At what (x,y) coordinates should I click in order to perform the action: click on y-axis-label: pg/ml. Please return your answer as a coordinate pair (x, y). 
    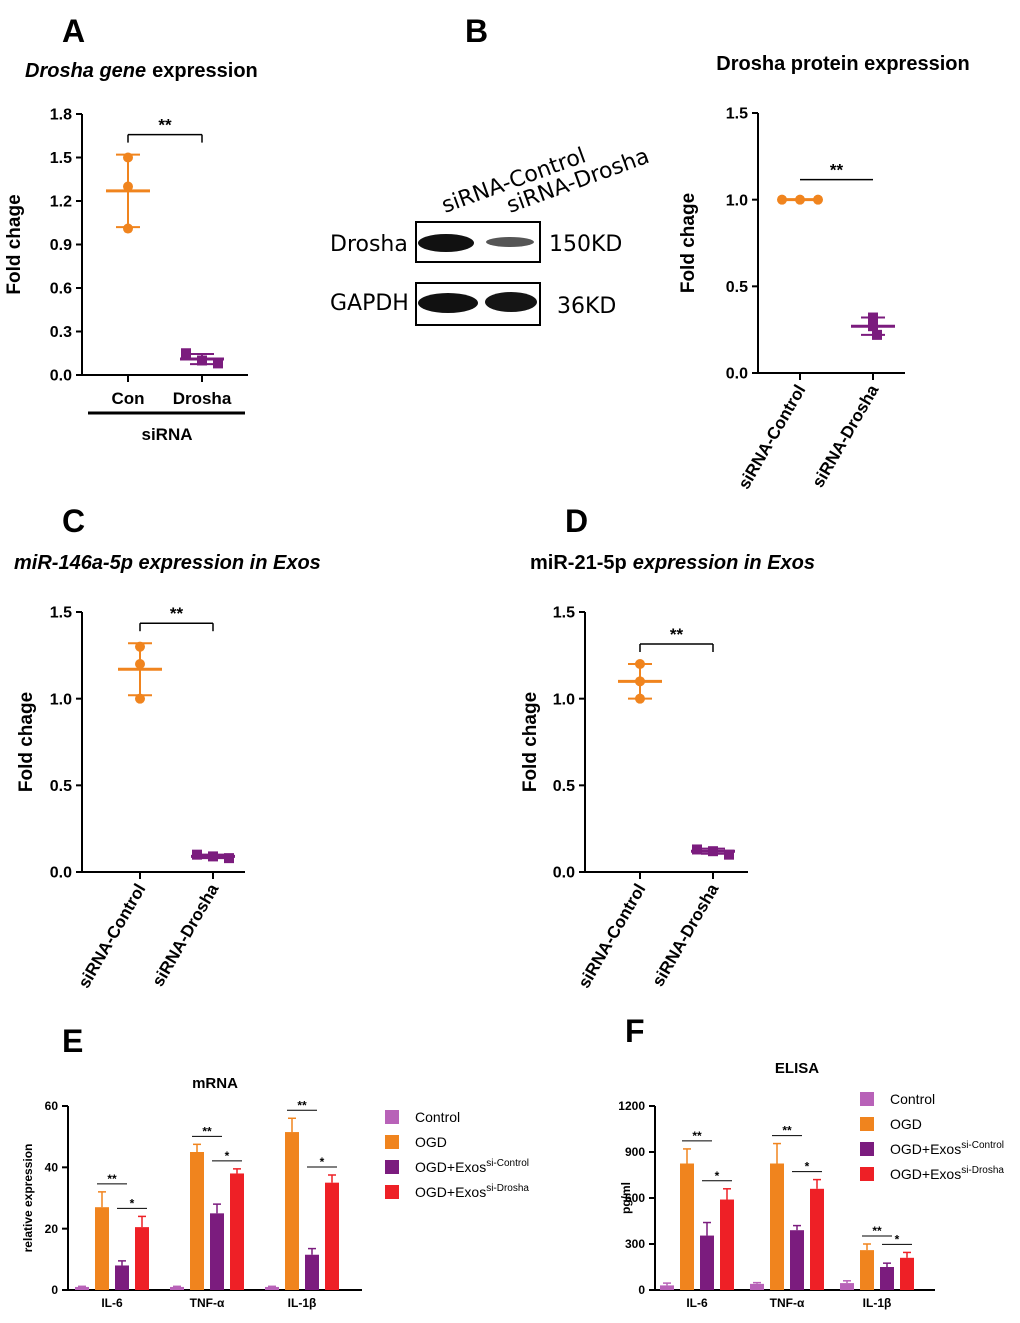
    Looking at the image, I should click on (626, 1198).